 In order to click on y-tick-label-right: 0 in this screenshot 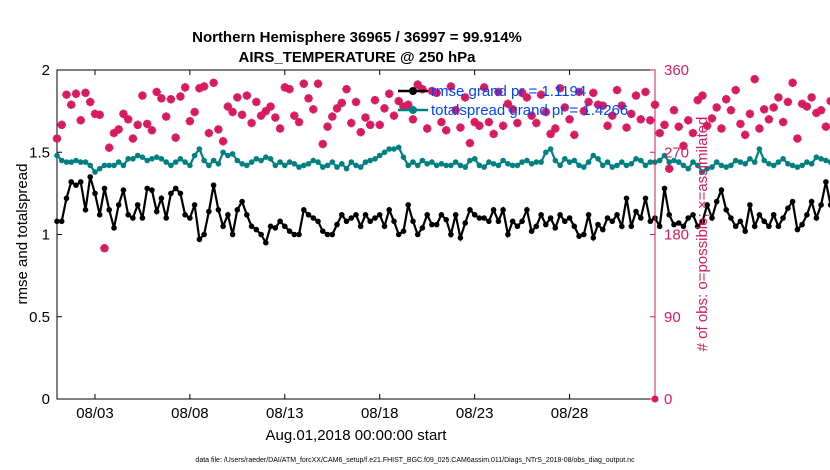, I will do `click(668, 399)`.